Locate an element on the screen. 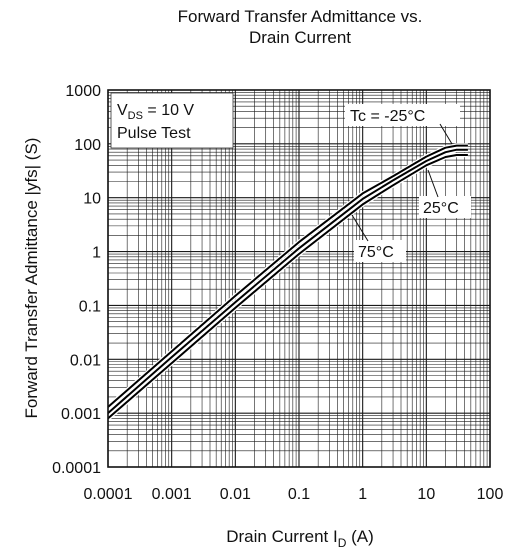 This screenshot has height=551, width=519. x-axis-label: Drain Current ID (A) is located at coordinates (300, 538).